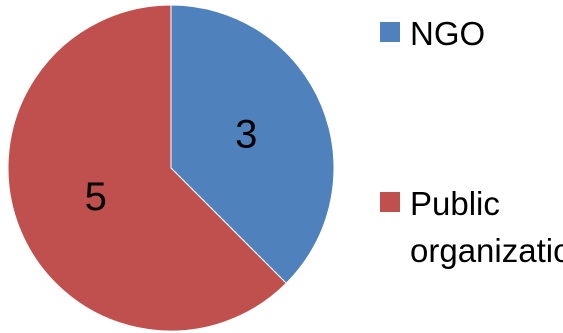  I want to click on data-label-public-organization: 5, so click(96, 197).